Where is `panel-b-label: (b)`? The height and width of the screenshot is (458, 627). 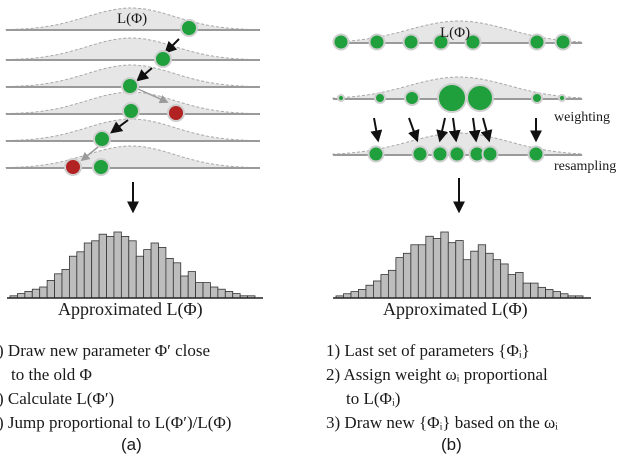 panel-b-label: (b) is located at coordinates (451, 444).